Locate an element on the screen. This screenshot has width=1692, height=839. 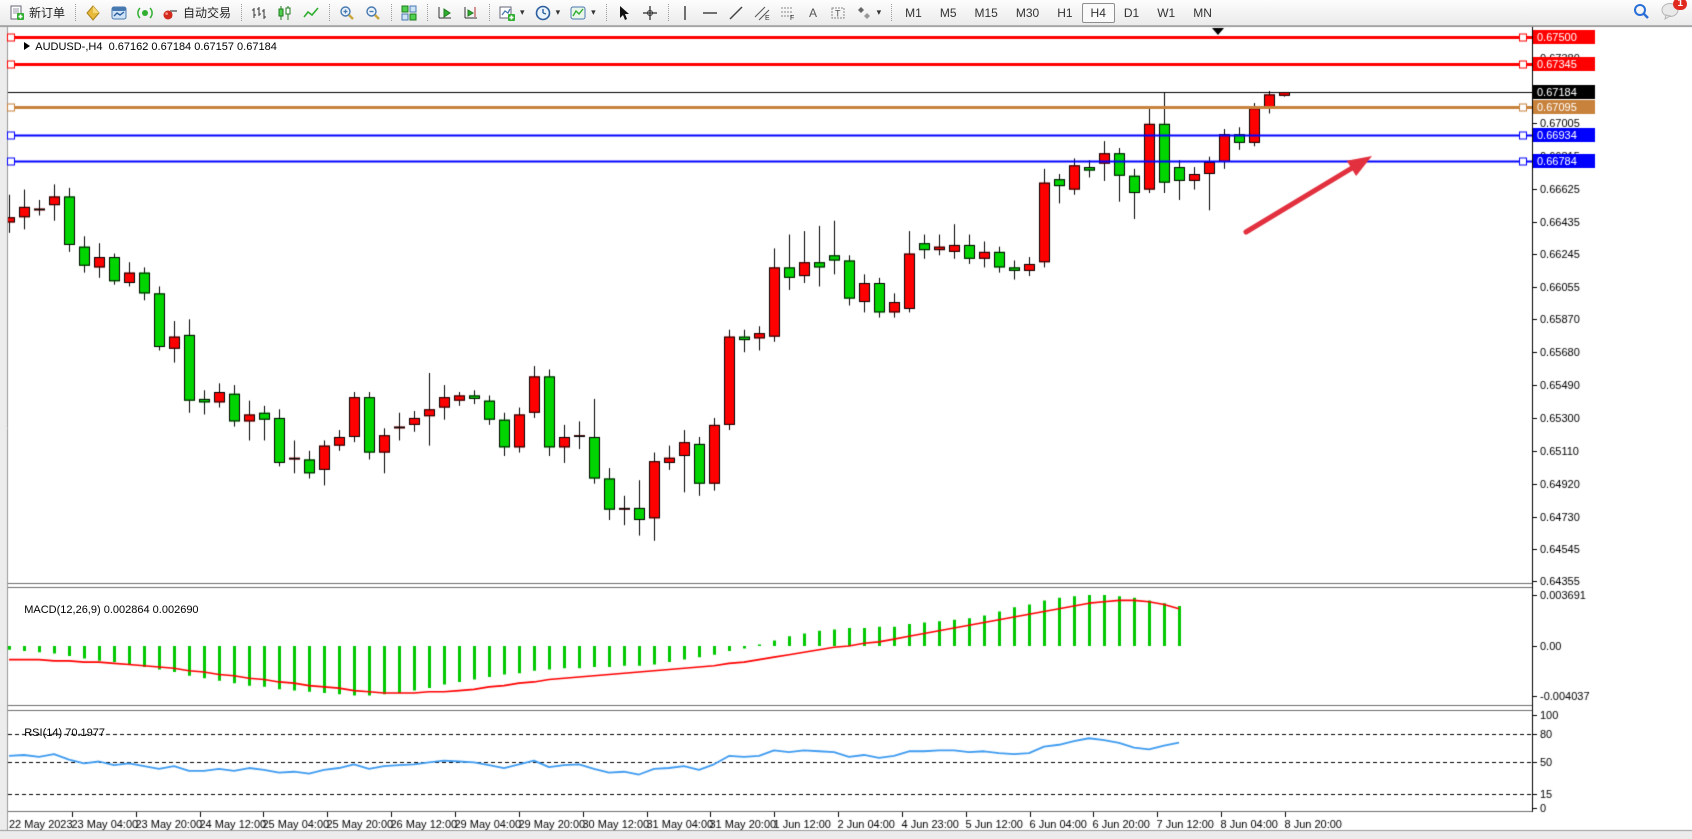
autoscroll-button is located at coordinates (445, 13).